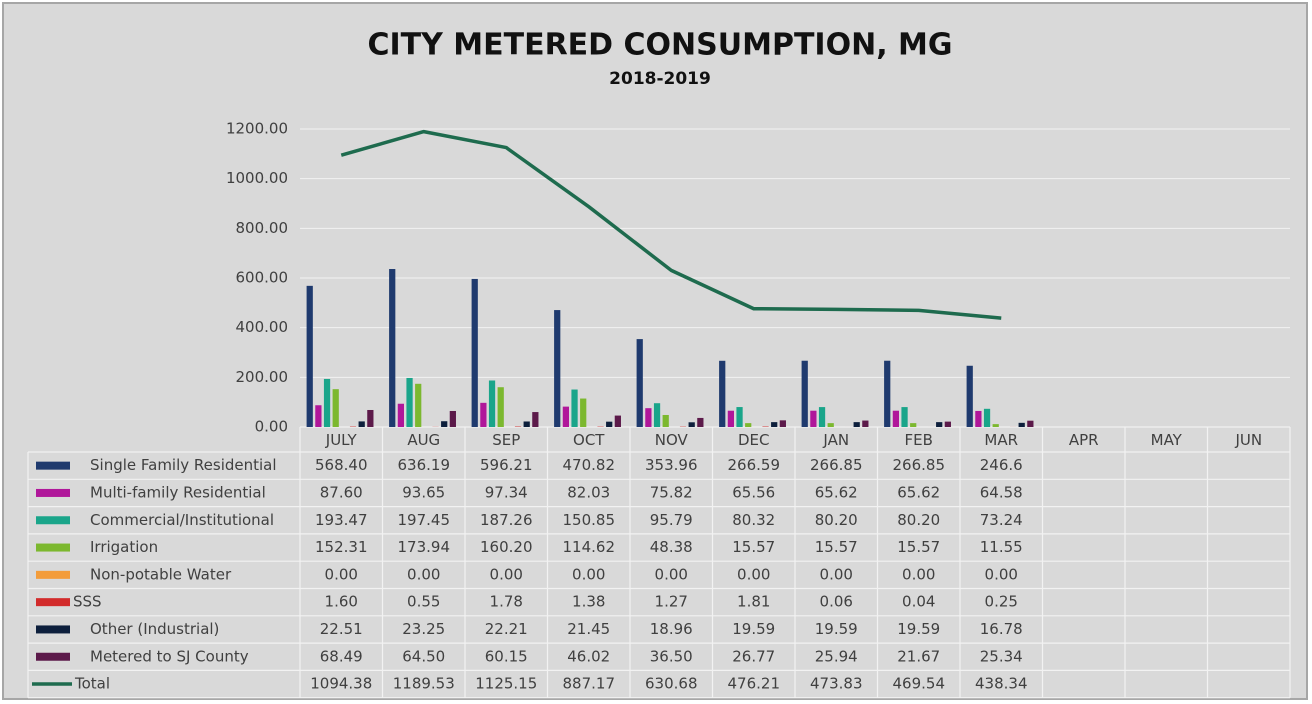  I want to click on x-tick-label: SEP, so click(506, 440).